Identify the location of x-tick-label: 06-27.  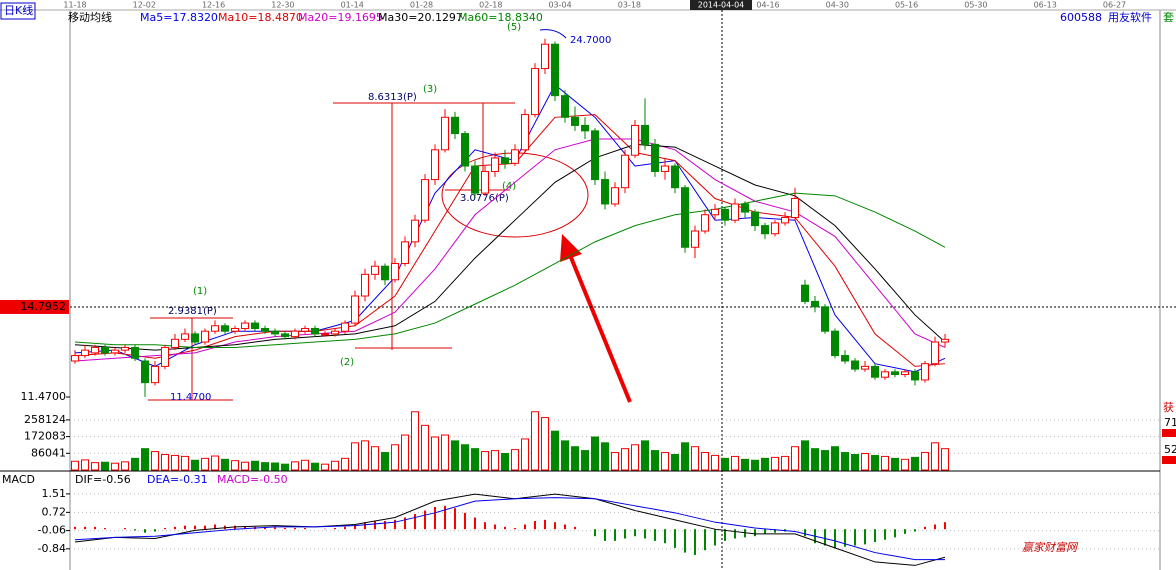
(1114, 5).